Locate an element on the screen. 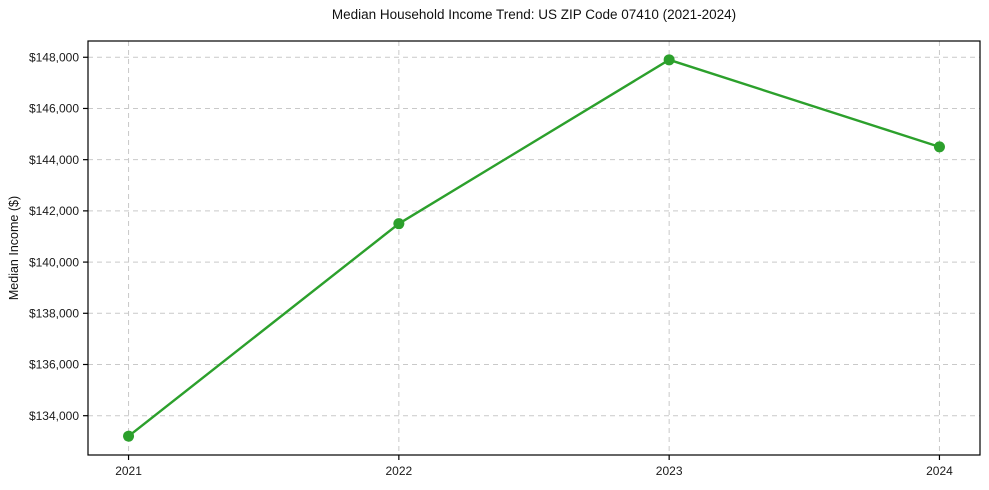 Image resolution: width=989 pixels, height=490 pixels. y-tick-label: $134,000 is located at coordinates (54, 416).